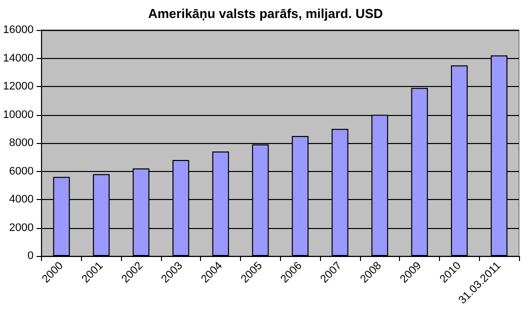 Image resolution: width=531 pixels, height=324 pixels. I want to click on y-tick-label: 12000, so click(18, 86).